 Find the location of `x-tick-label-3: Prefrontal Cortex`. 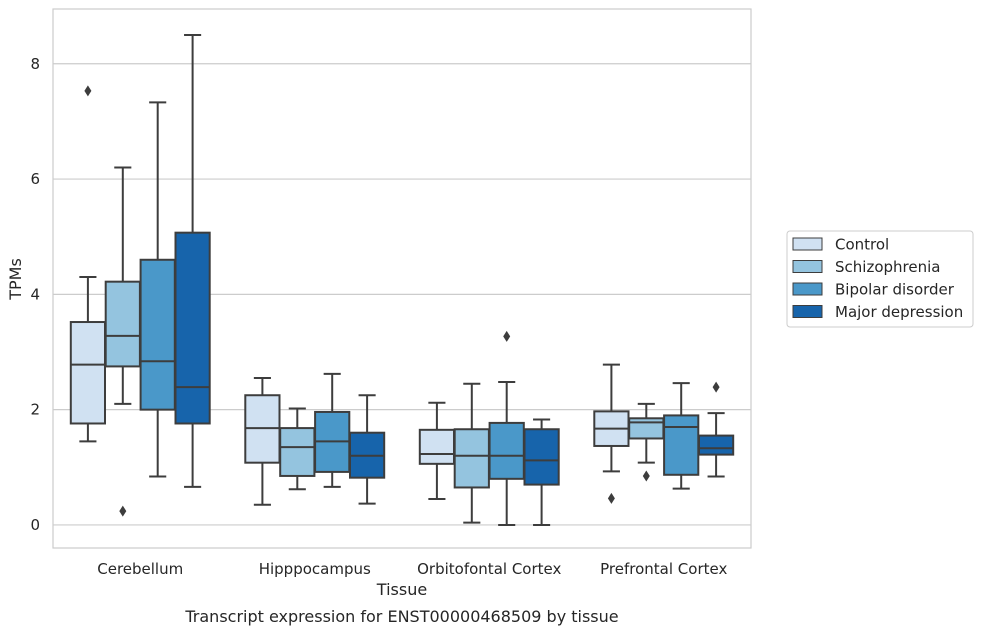

x-tick-label-3: Prefrontal Cortex is located at coordinates (663, 569).